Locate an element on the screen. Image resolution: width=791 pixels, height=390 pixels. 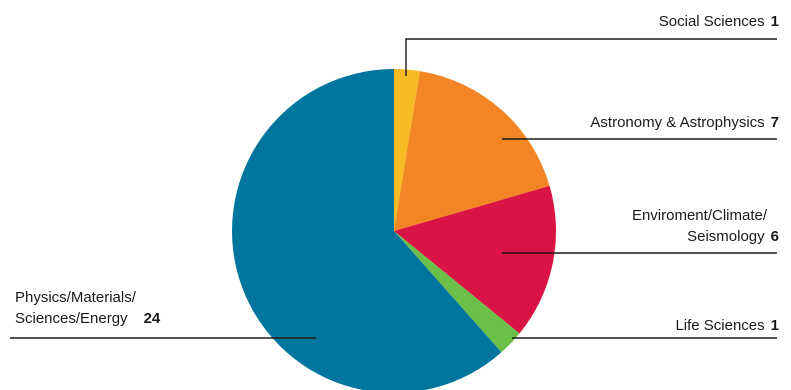
label-physics-value: 24 is located at coordinates (152, 318).